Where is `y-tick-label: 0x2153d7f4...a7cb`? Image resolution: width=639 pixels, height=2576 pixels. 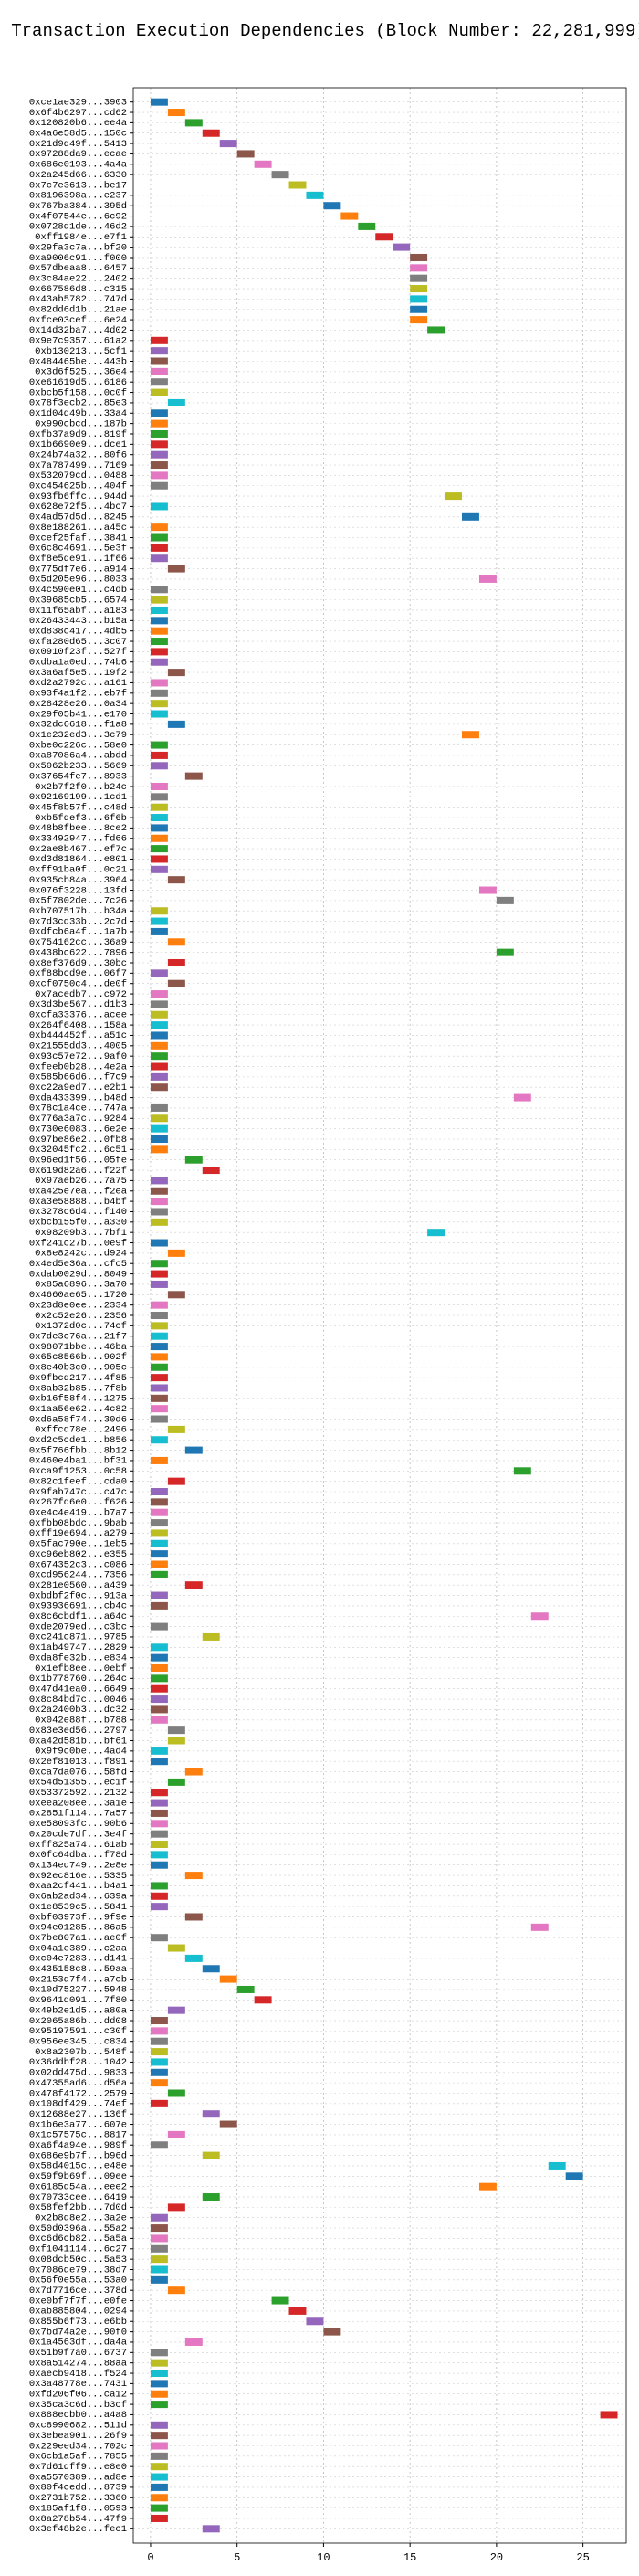 y-tick-label: 0x2153d7f4...a7cb is located at coordinates (78, 1979).